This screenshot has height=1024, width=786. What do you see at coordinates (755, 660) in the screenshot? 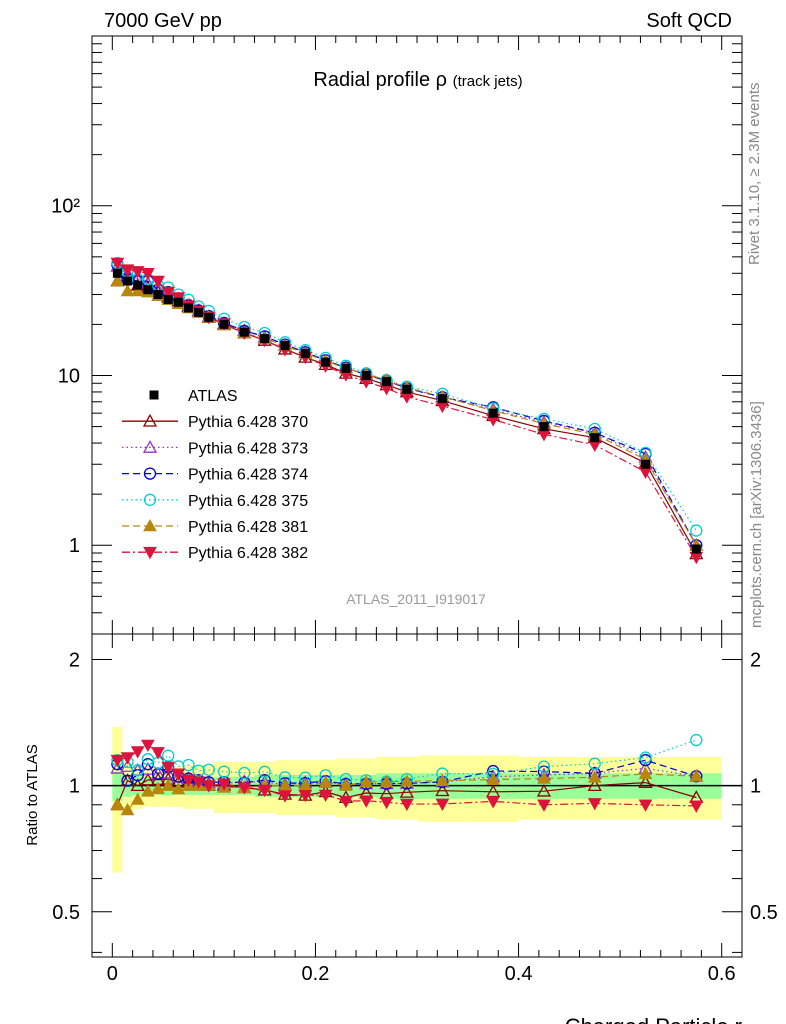
I see `ratio-y-tick-label-right: 2` at bounding box center [755, 660].